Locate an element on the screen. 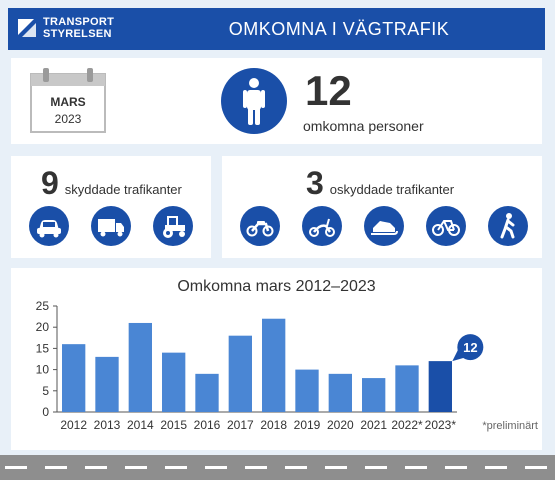 The image size is (555, 480). x-tick-label: 2014 is located at coordinates (140, 425).